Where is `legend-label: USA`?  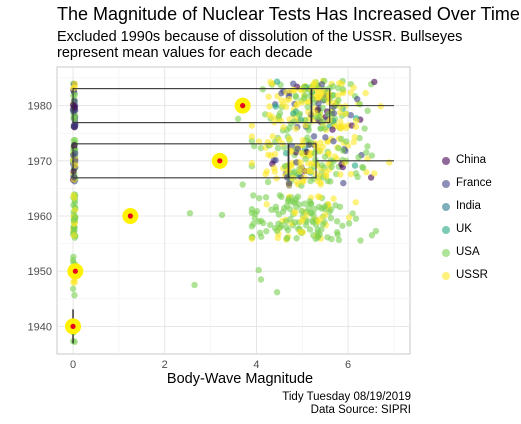
legend-label: USA is located at coordinates (468, 252).